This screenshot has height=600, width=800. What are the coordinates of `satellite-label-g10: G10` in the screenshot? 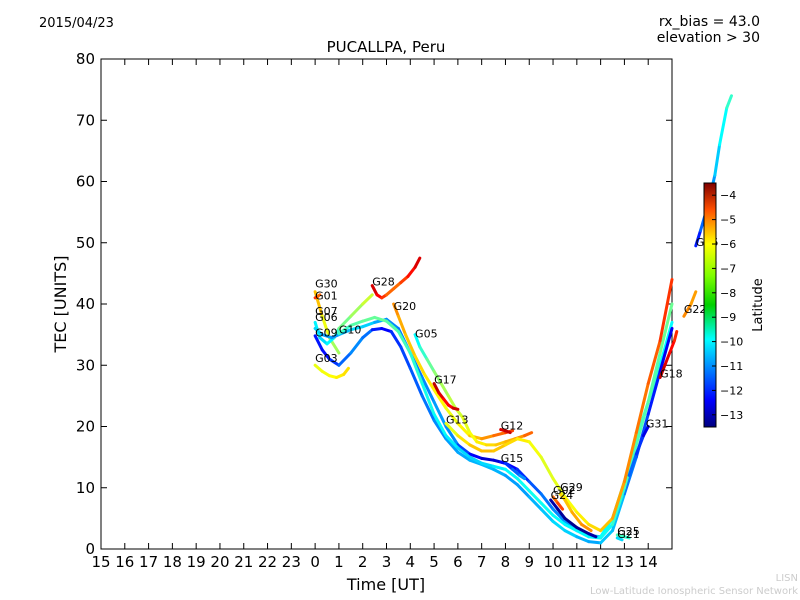 It's located at (350, 329).